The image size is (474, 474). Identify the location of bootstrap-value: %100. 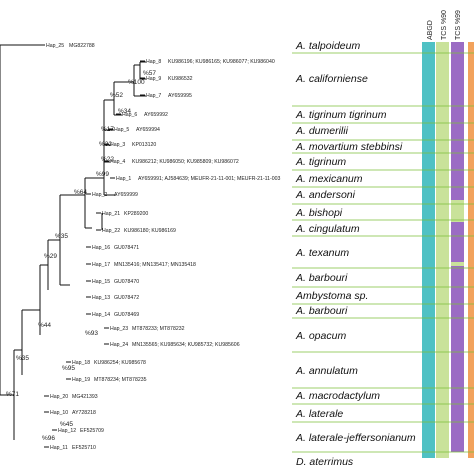
(136, 82).